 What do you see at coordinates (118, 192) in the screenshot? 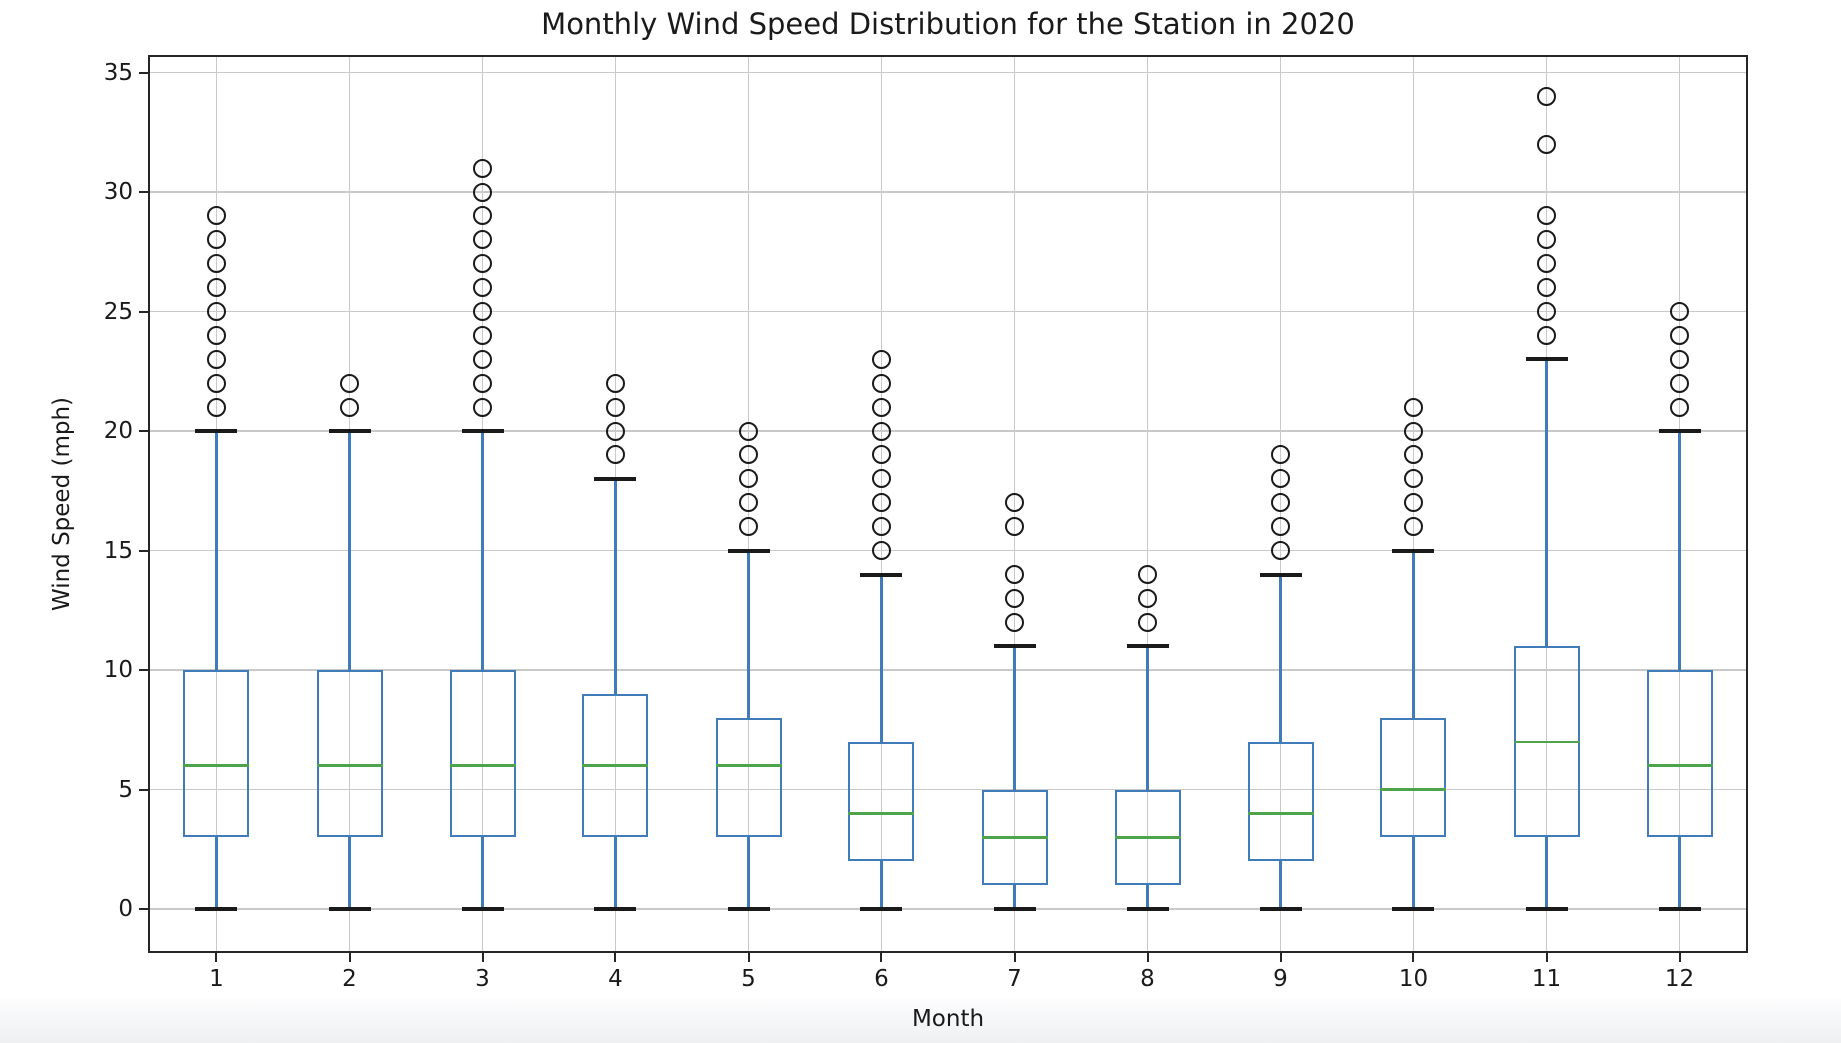
I see `y-tick-label: 30` at bounding box center [118, 192].